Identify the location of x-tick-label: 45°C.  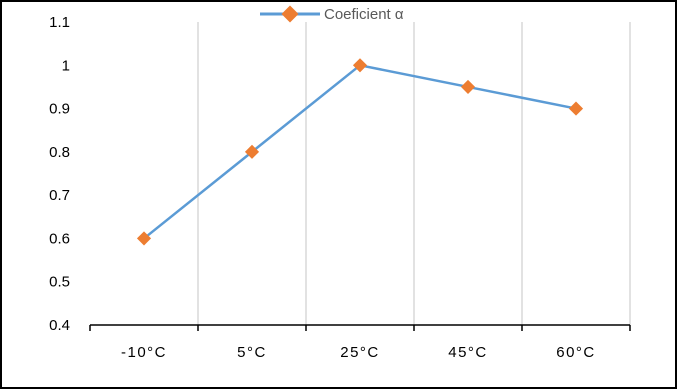
(468, 352).